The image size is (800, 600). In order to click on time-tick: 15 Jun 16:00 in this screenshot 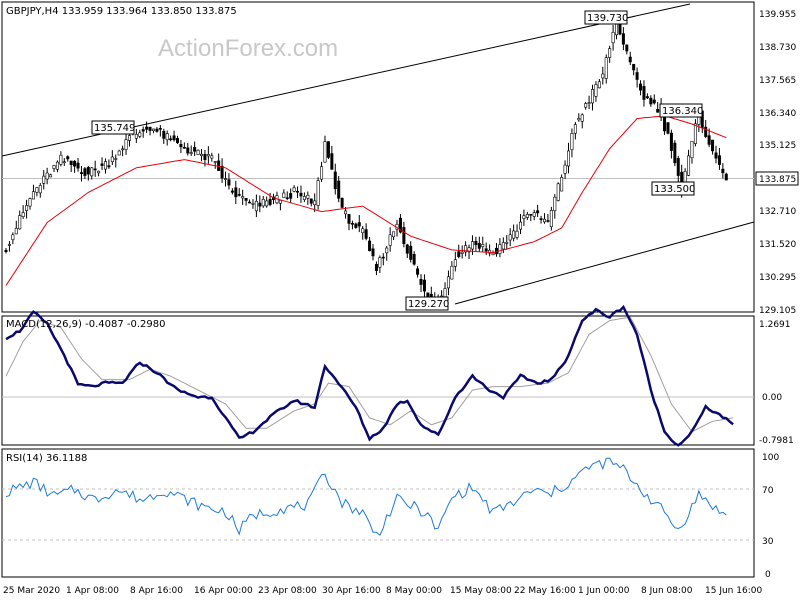, I will do `click(733, 591)`.